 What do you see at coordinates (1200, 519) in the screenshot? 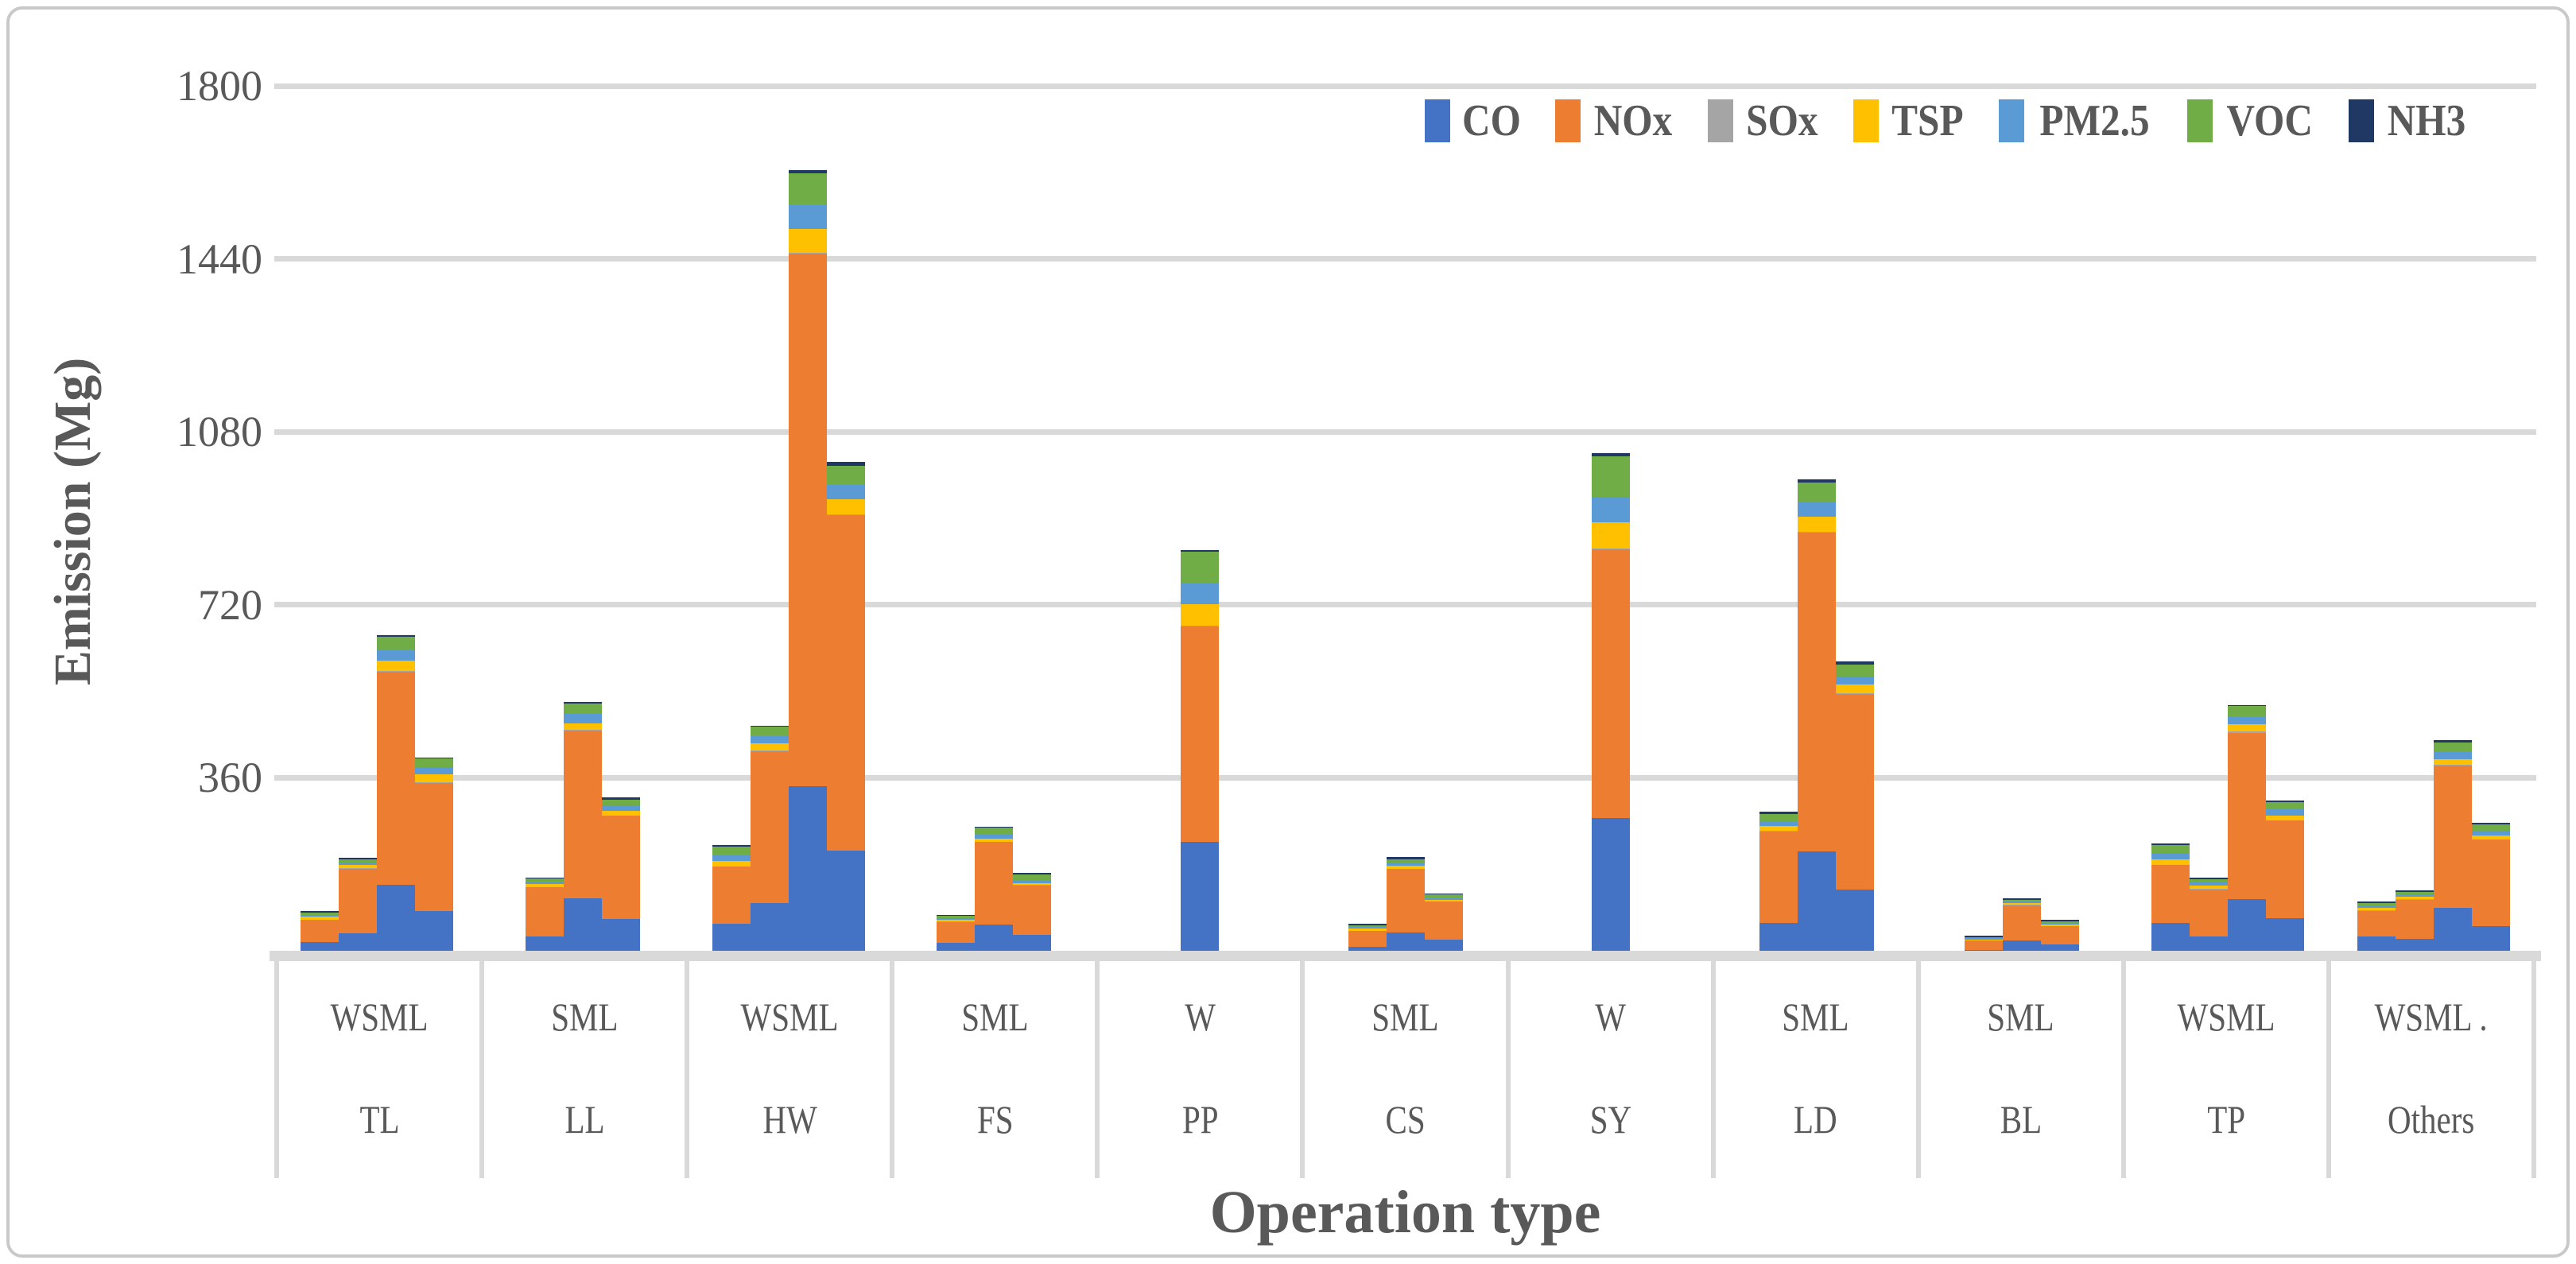
I see `bar-group-PP` at bounding box center [1200, 519].